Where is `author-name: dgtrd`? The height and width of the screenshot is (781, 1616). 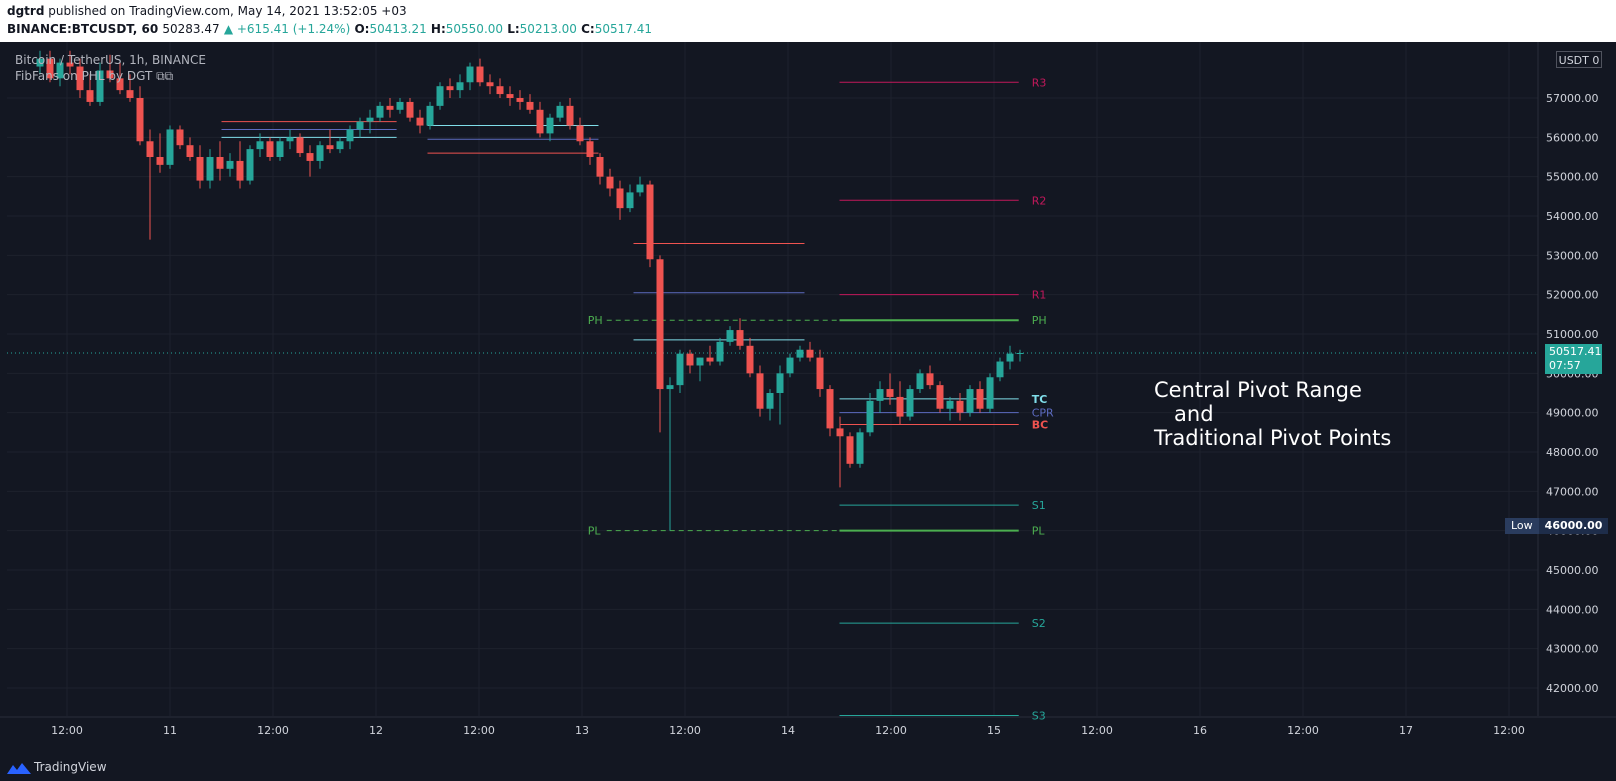 author-name: dgtrd is located at coordinates (26, 11).